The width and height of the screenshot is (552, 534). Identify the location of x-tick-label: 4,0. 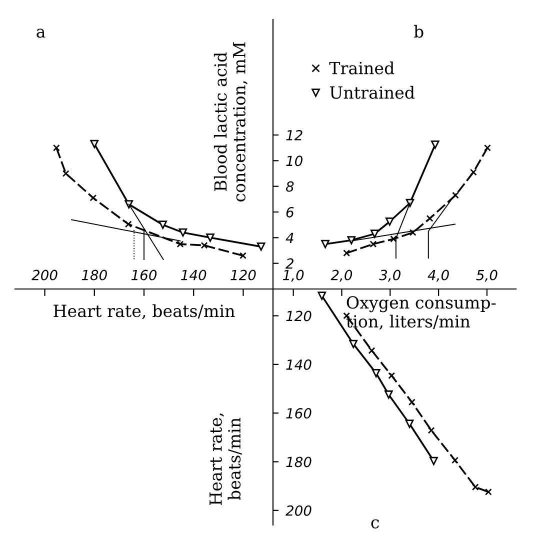
(438, 276).